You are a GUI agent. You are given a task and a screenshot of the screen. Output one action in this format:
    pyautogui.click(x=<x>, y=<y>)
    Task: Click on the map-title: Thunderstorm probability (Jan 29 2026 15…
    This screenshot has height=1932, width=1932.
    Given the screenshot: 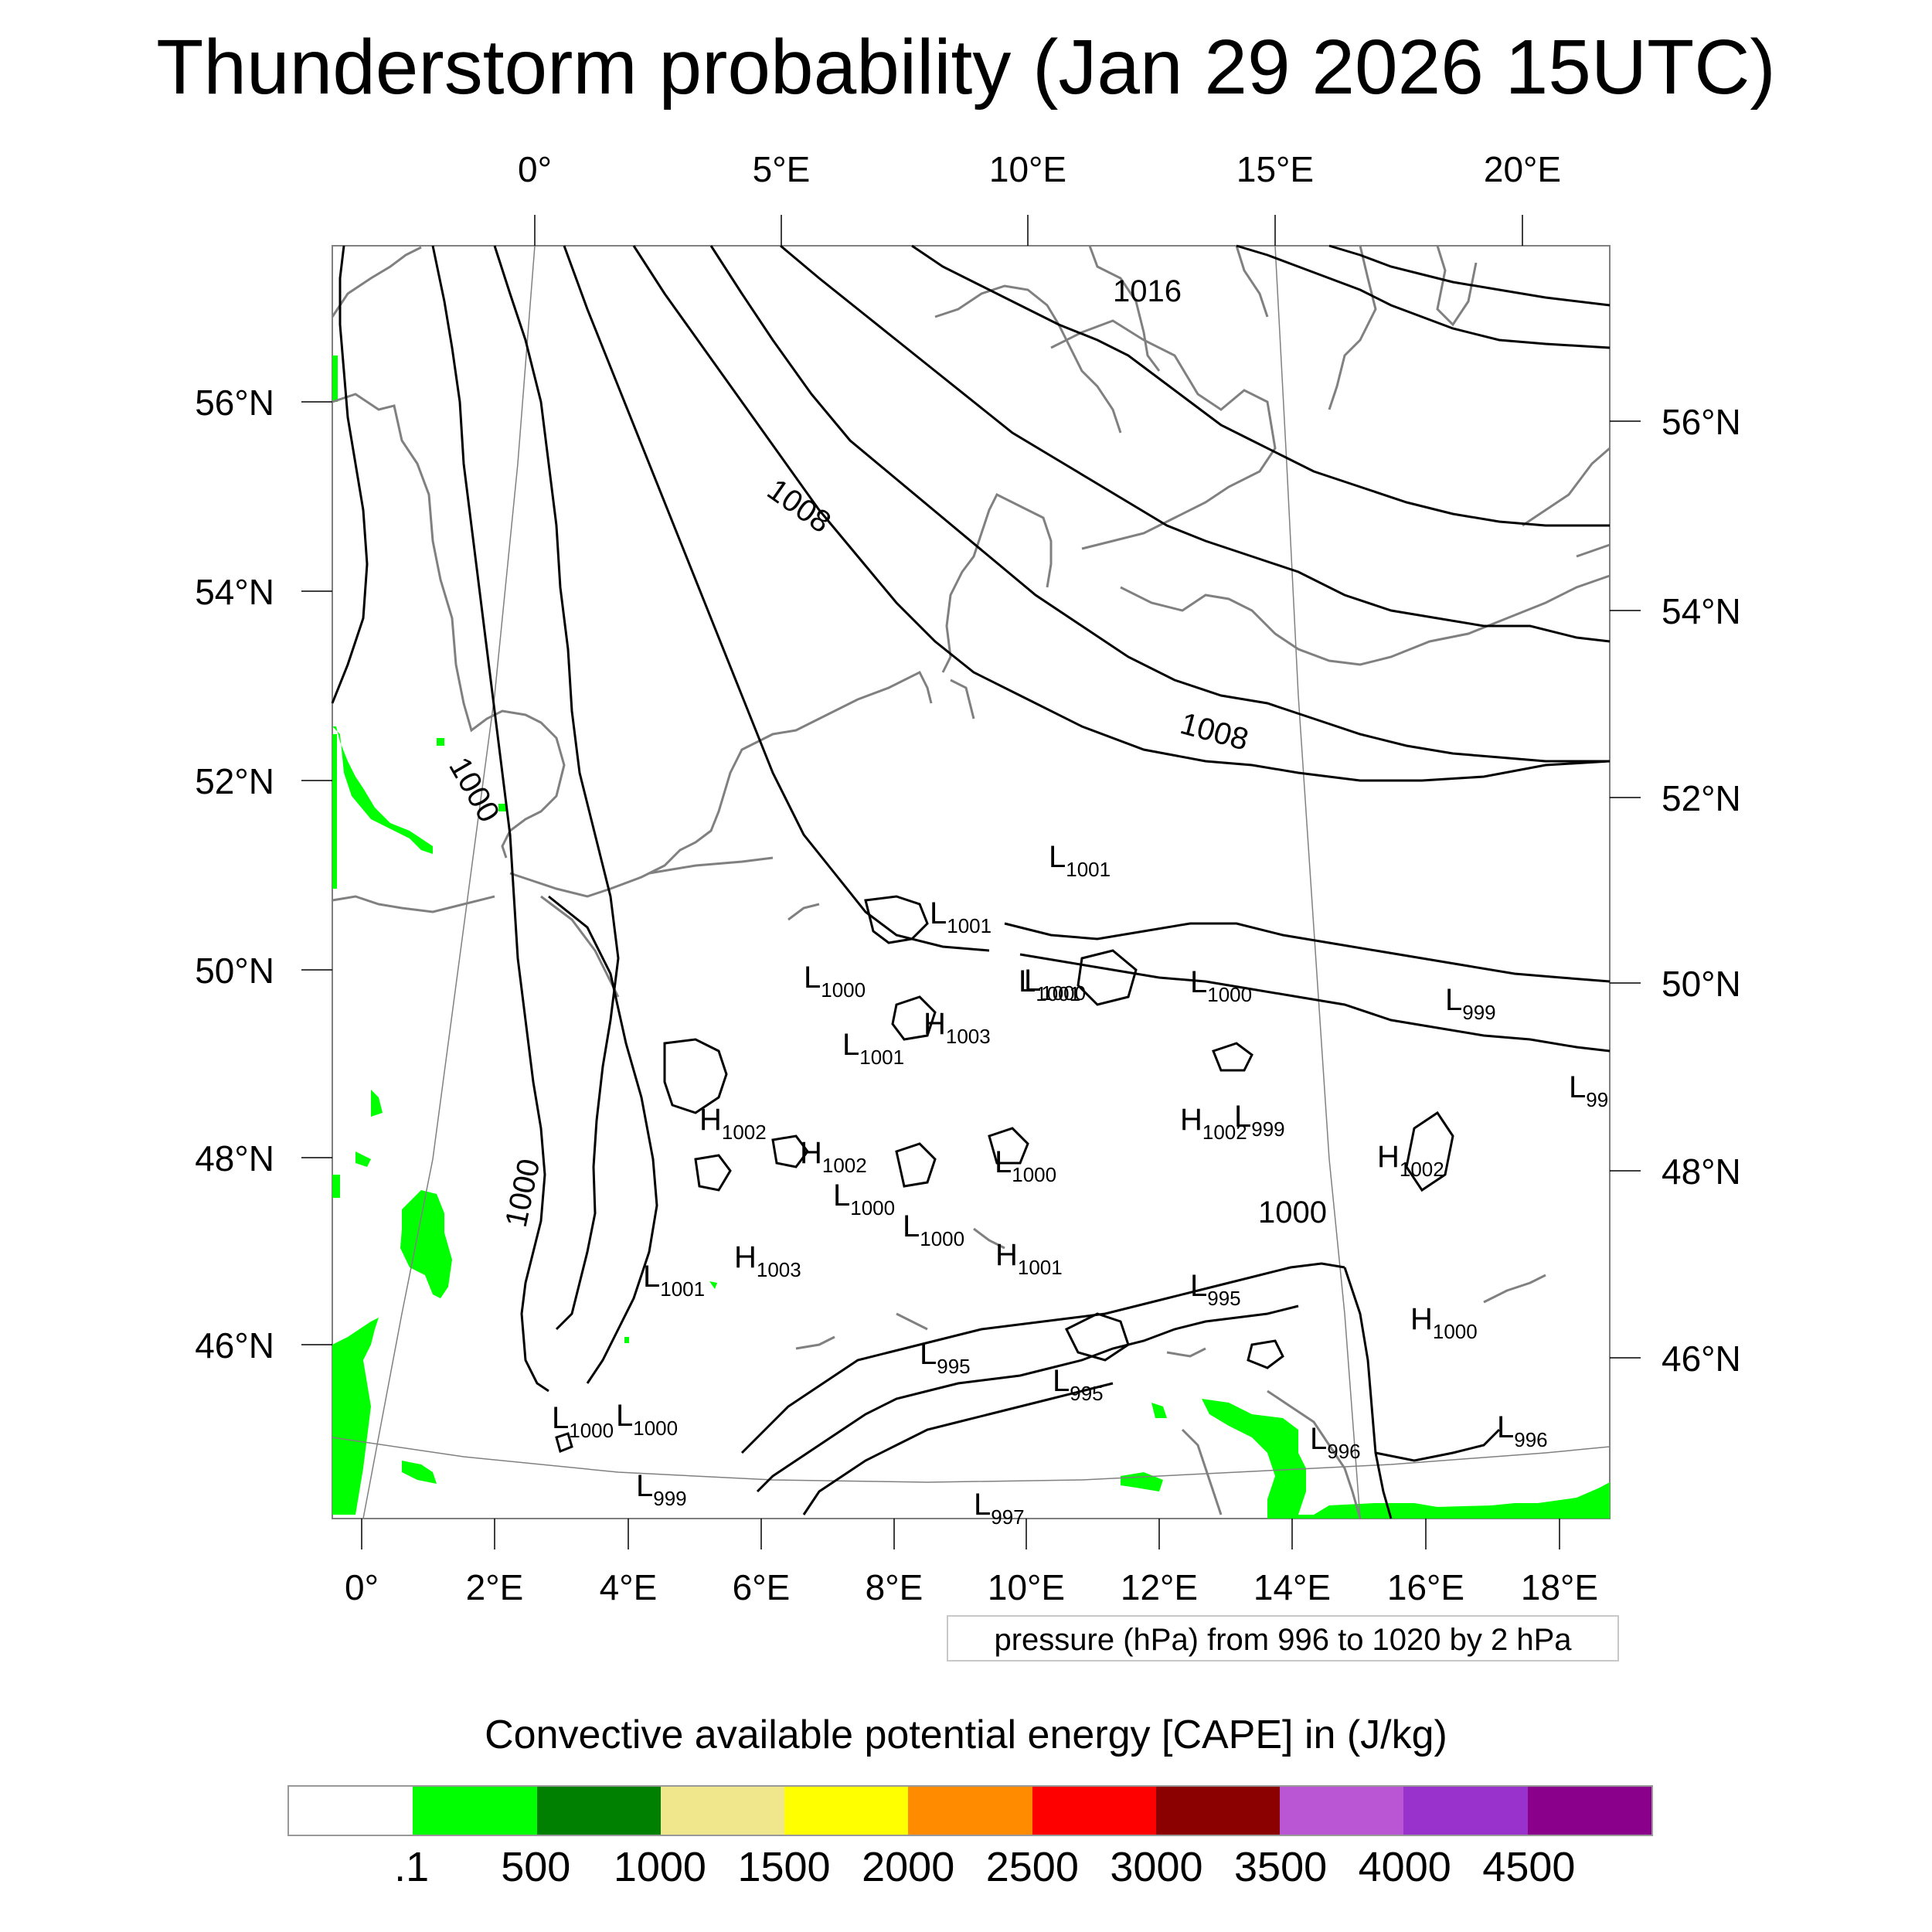 What is the action you would take?
    pyautogui.click(x=966, y=67)
    